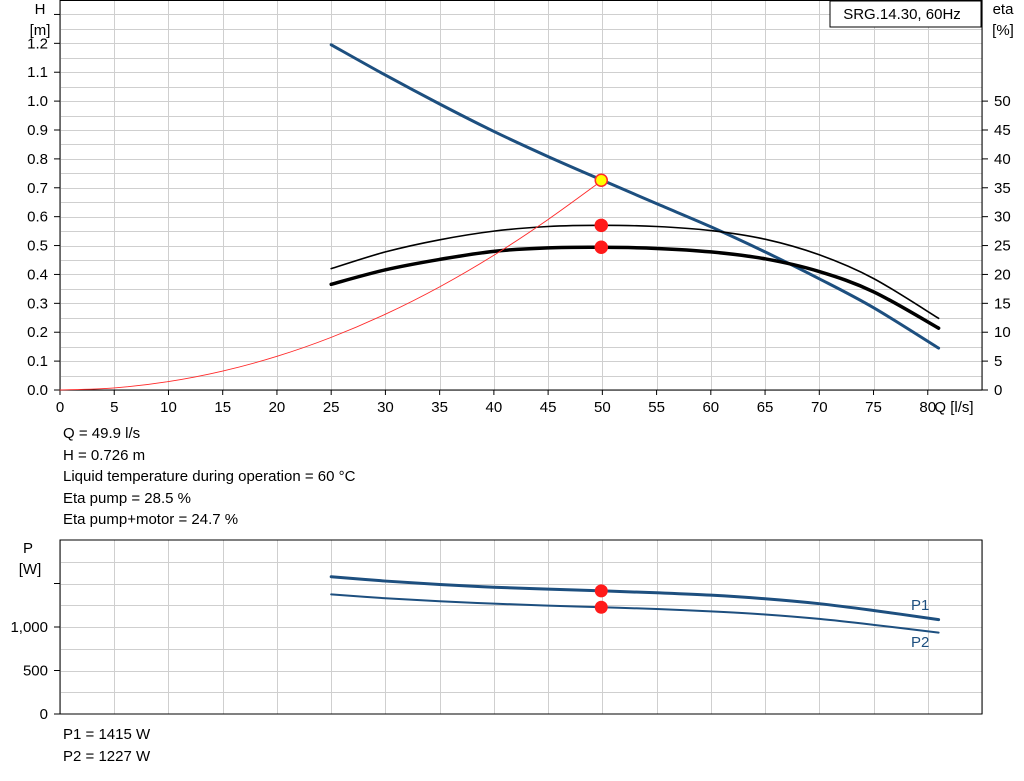  I want to click on power-chart-series, so click(635, 604).